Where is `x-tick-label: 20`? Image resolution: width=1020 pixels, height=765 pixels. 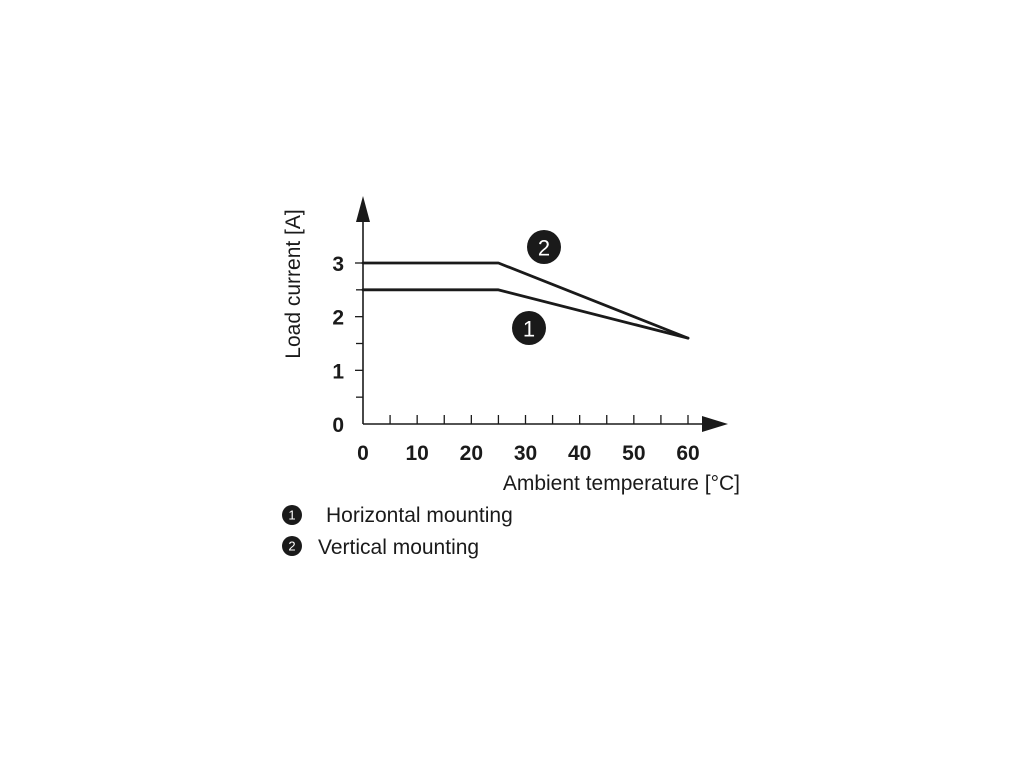
x-tick-label: 20 is located at coordinates (471, 453).